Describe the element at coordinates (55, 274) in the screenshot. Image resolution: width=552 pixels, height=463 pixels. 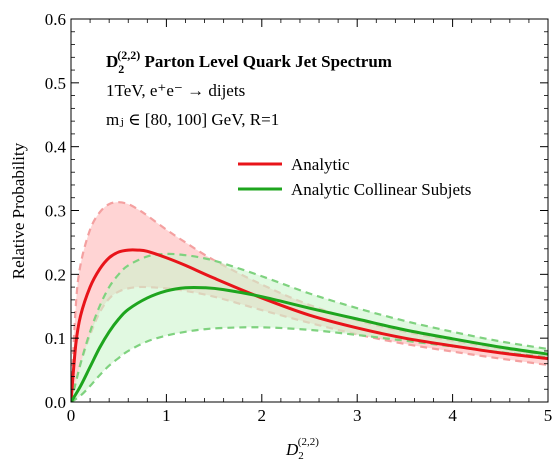
I see `y-tick-label: 0.2` at that location.